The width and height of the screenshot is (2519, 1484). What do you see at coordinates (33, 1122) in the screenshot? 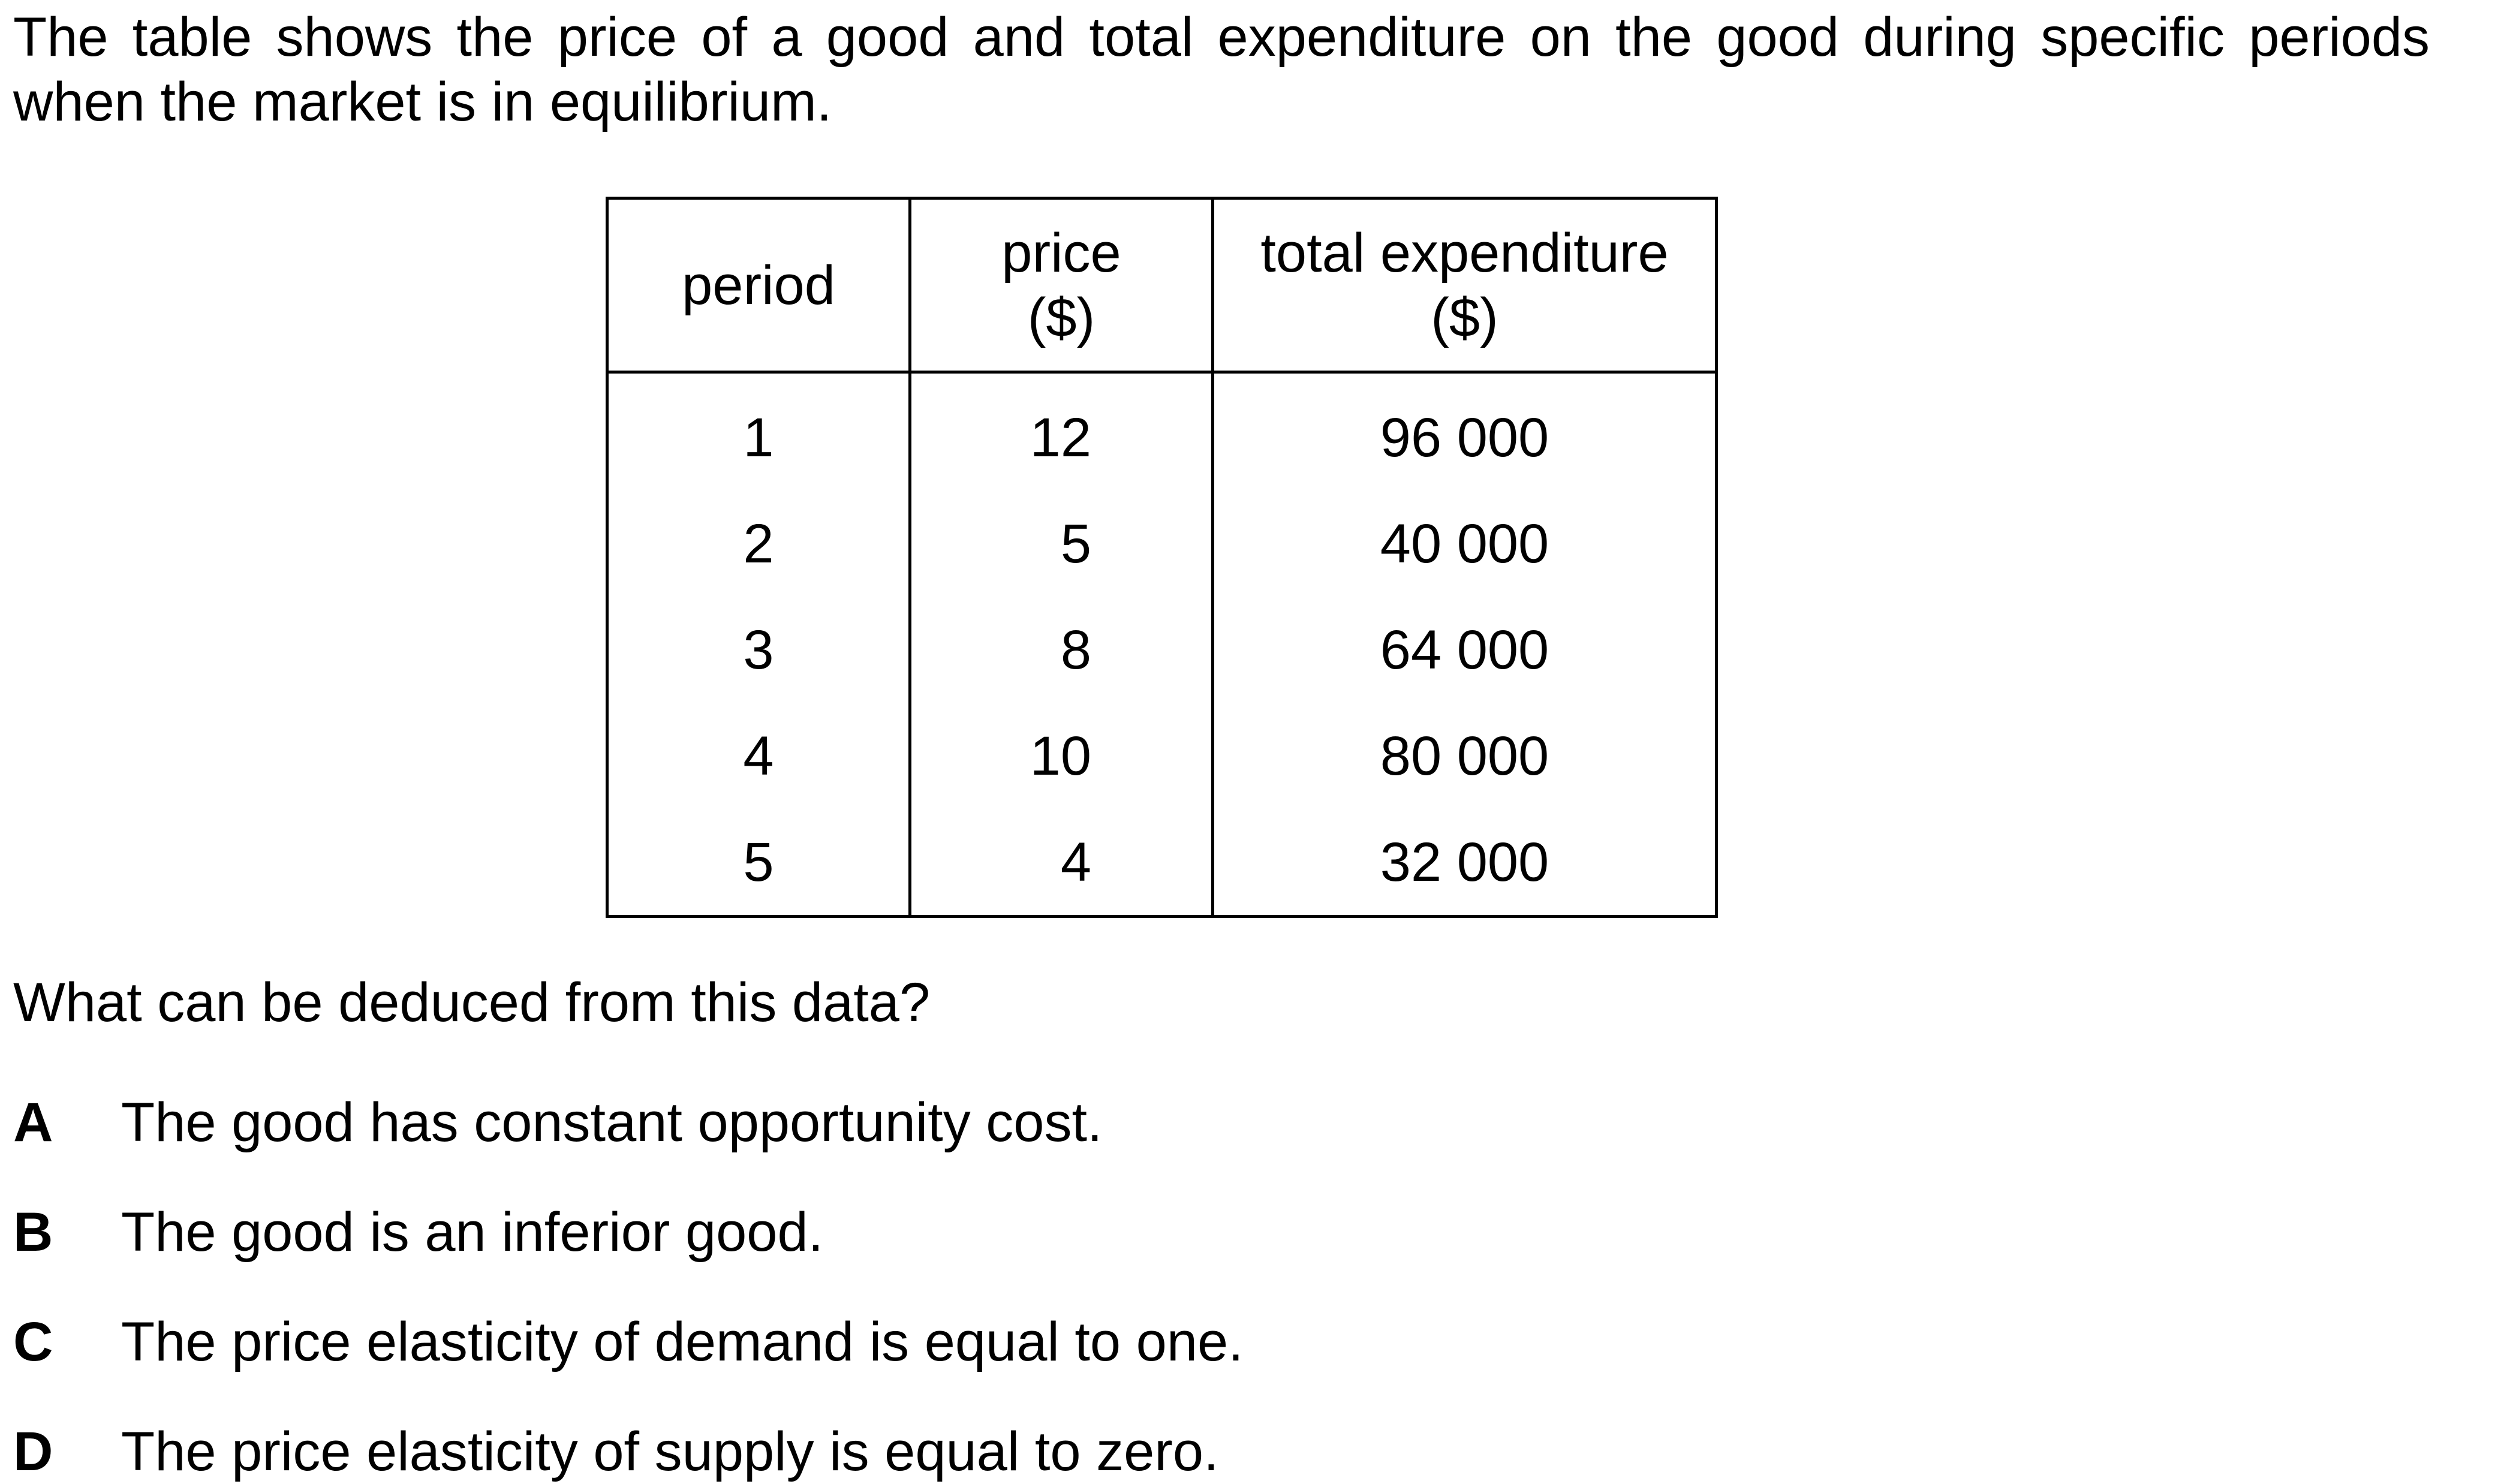
I see `option-letter: A` at bounding box center [33, 1122].